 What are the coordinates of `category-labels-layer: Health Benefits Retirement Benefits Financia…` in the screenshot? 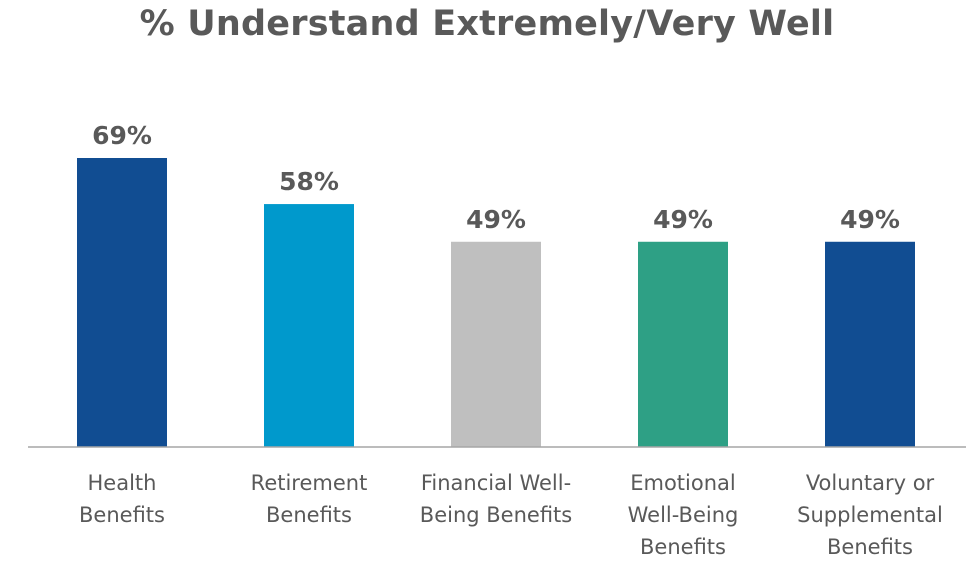 It's located at (511, 515).